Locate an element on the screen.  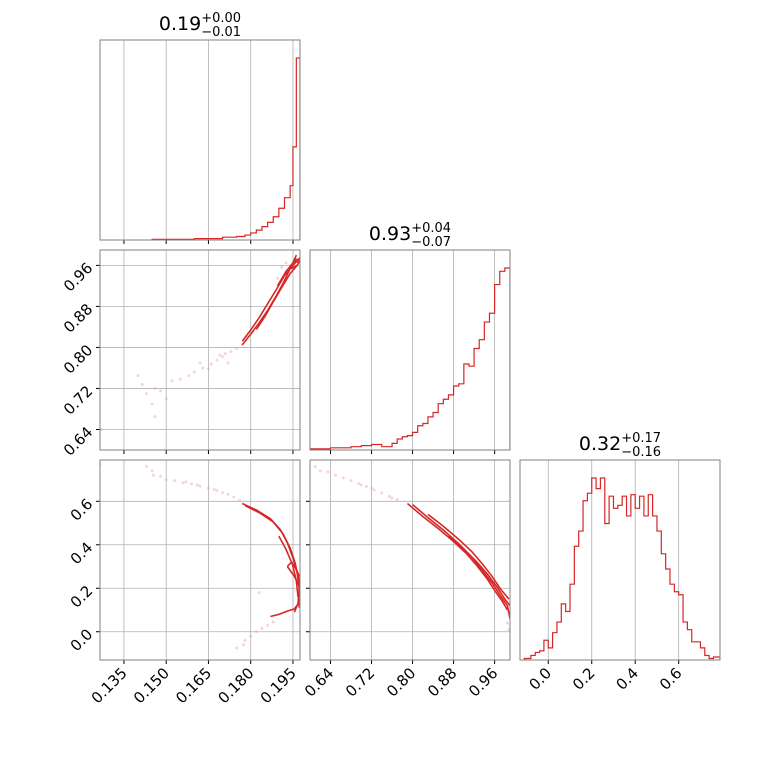
y-tick-label: 0.88 is located at coordinates (78, 318).